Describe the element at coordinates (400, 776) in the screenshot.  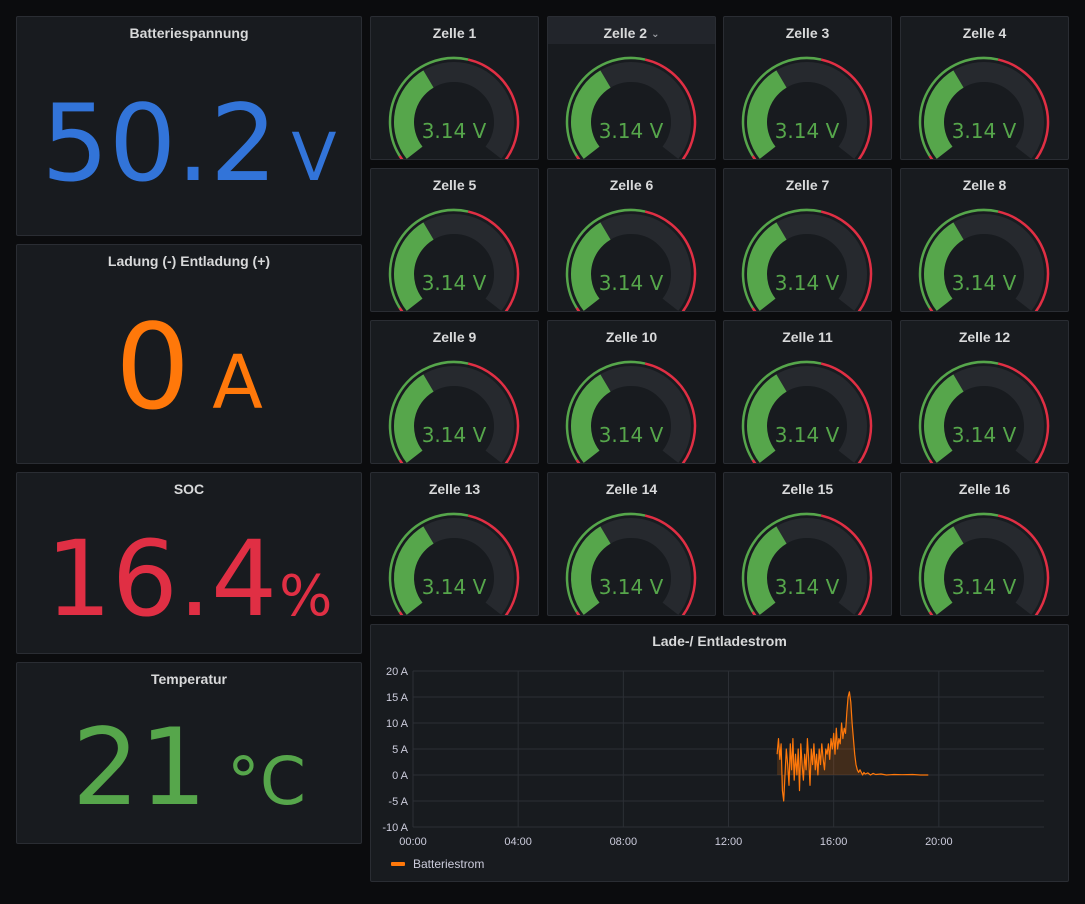
I see `y-tick-label: 0 A` at that location.